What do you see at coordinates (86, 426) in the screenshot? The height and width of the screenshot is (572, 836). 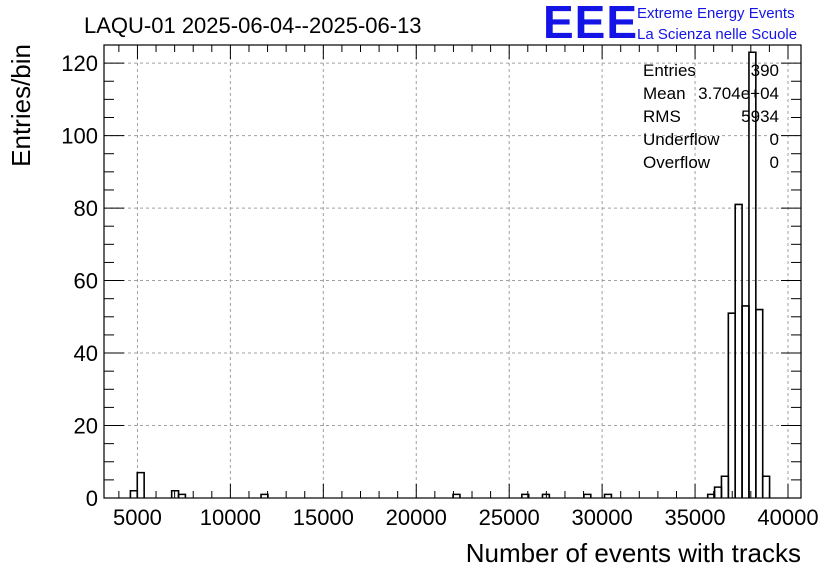 I see `y-tick-label: 20` at bounding box center [86, 426].